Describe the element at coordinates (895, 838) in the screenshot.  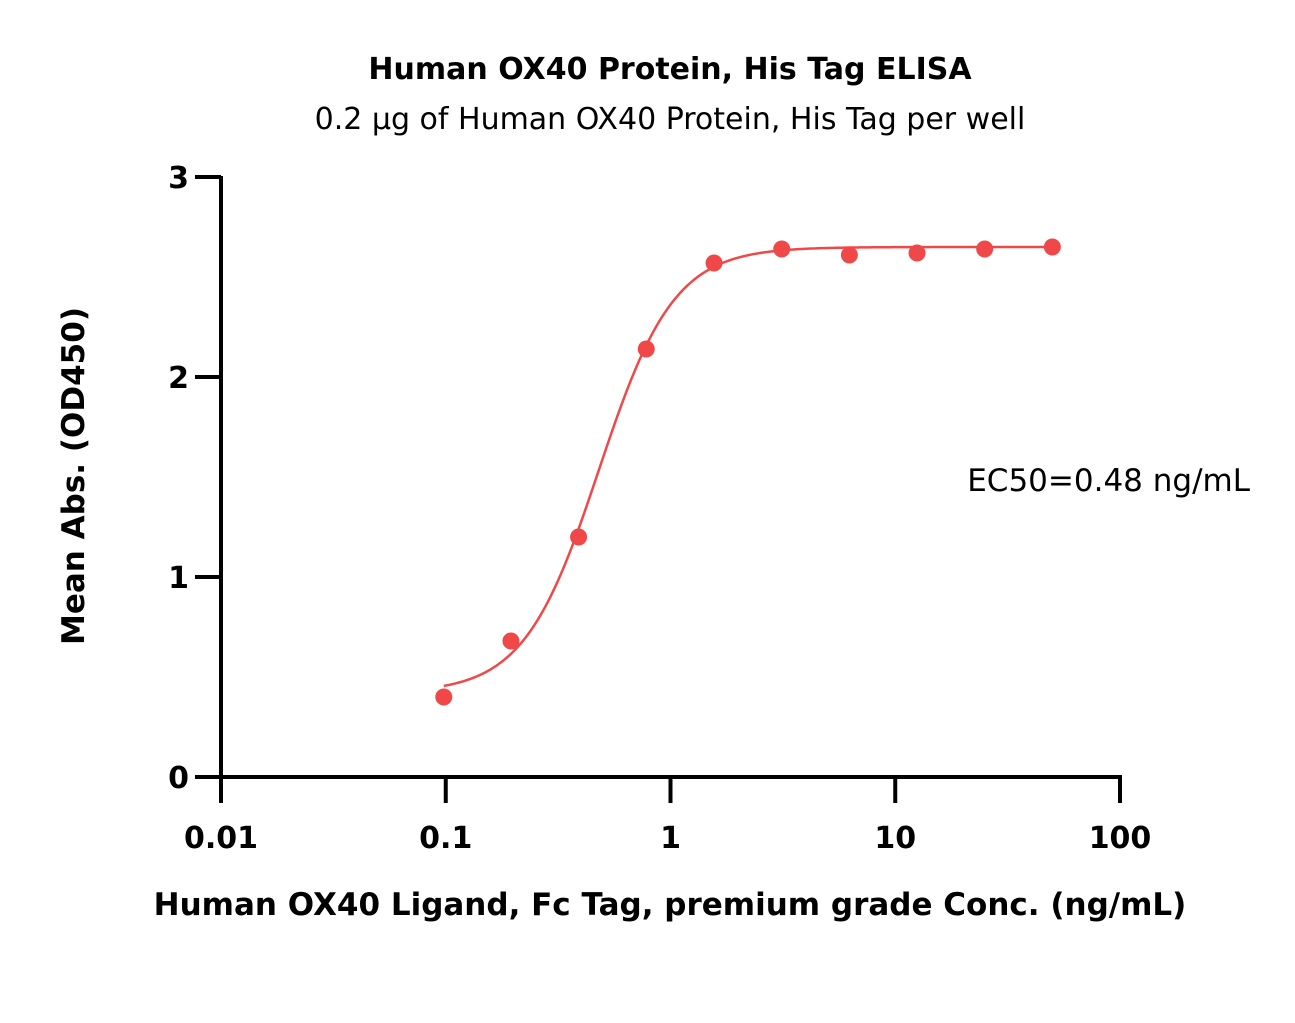
I see `x-tick-label-3: 10` at that location.